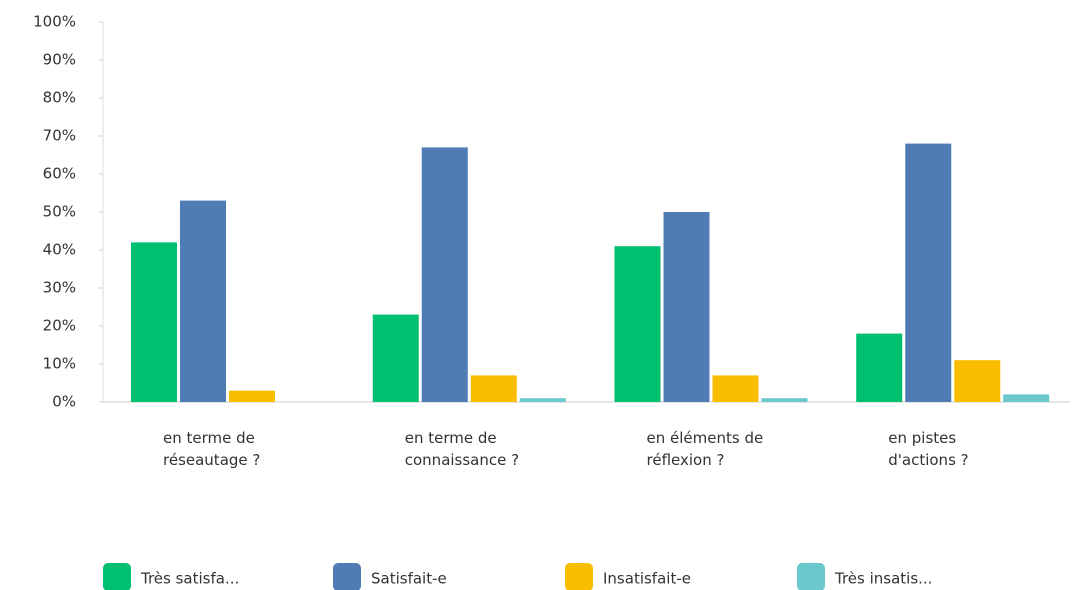 This screenshot has width=1074, height=590. Describe the element at coordinates (59, 250) in the screenshot. I see `y-tick-label: 40%` at that location.